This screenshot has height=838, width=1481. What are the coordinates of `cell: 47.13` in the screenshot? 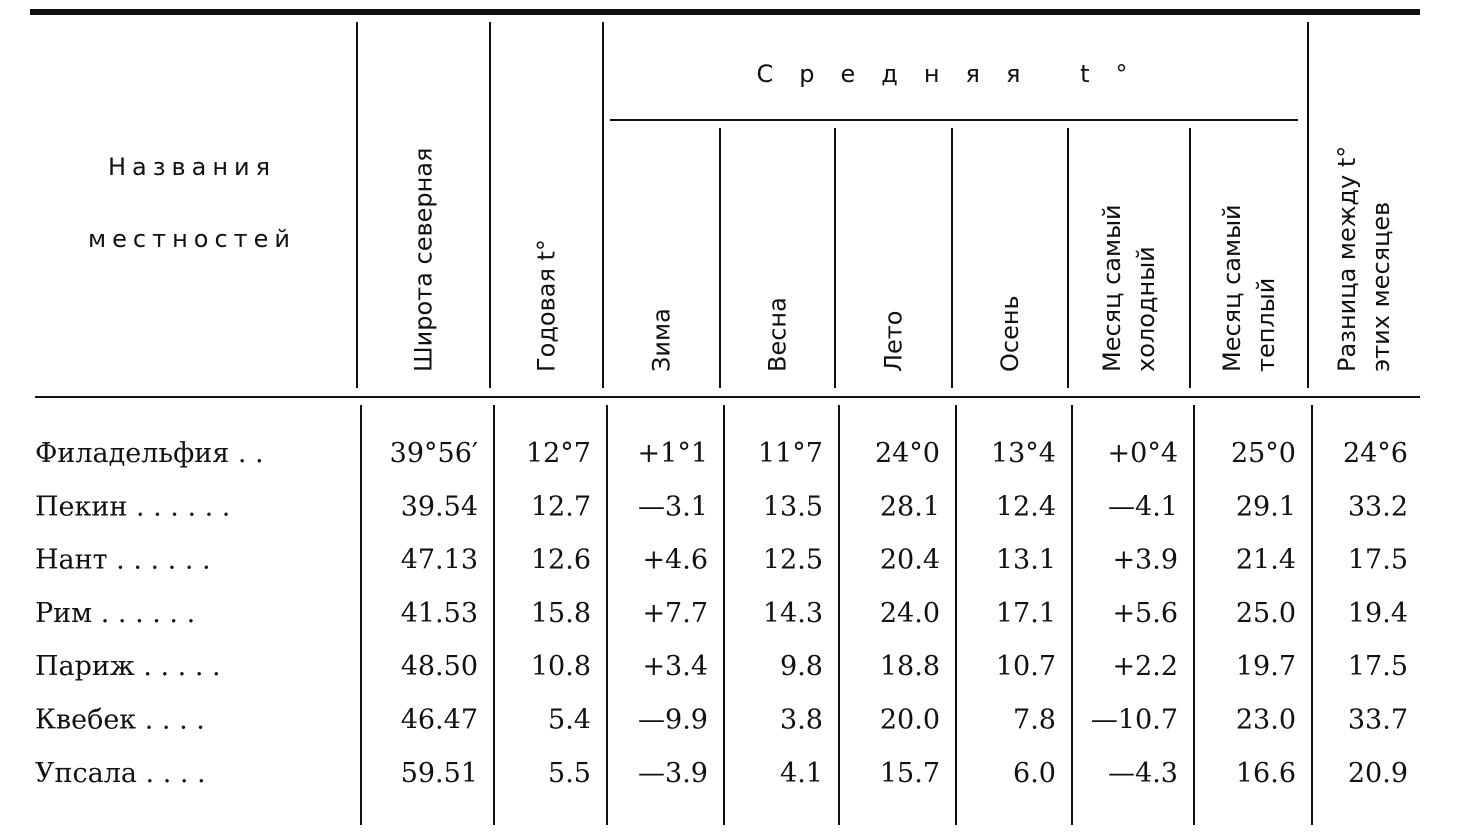 It's located at (439, 560).